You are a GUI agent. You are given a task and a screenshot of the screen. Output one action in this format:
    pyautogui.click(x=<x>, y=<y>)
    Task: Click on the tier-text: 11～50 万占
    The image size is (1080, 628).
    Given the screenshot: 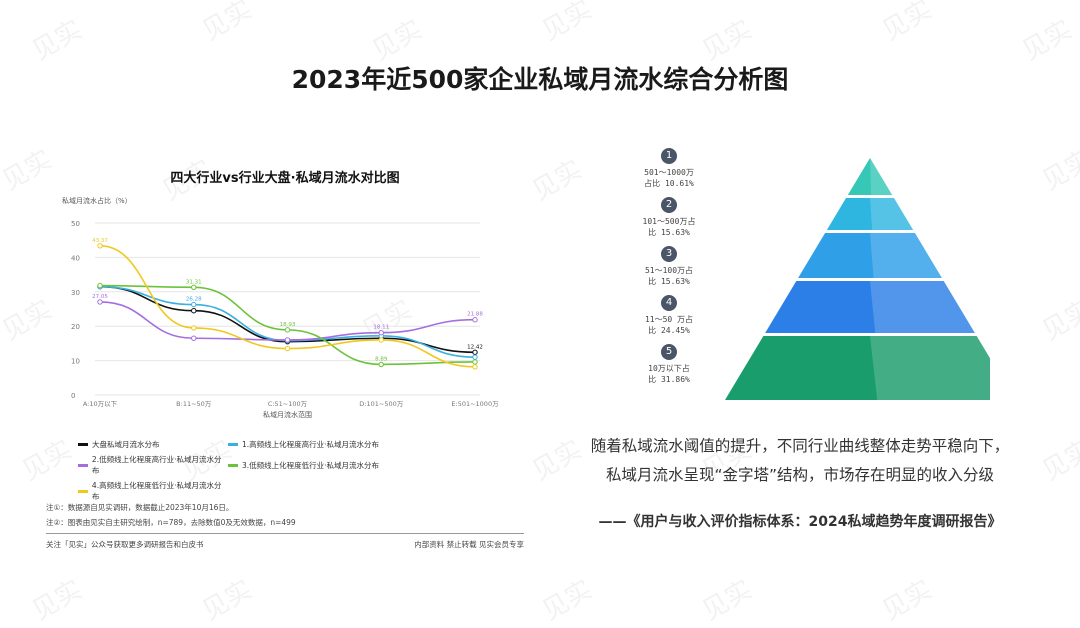 What is the action you would take?
    pyautogui.click(x=669, y=319)
    